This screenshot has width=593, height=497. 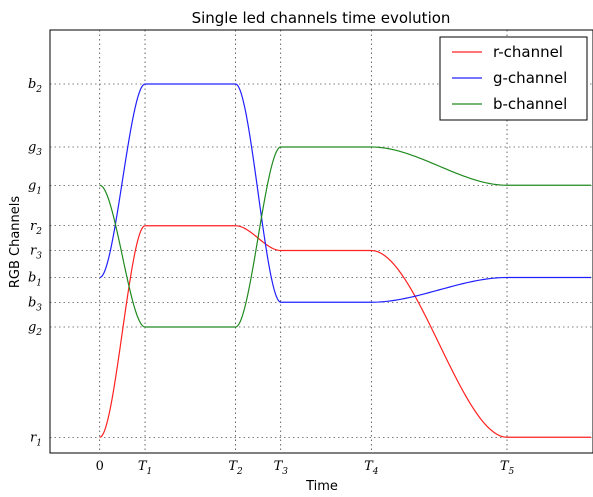 What do you see at coordinates (36, 439) in the screenshot?
I see `y-tick-label: r1` at bounding box center [36, 439].